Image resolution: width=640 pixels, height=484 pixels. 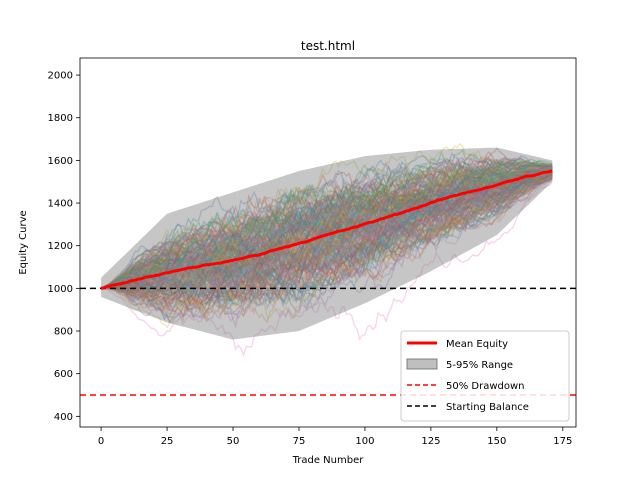 I want to click on y-tick-label: 600, so click(x=63, y=374).